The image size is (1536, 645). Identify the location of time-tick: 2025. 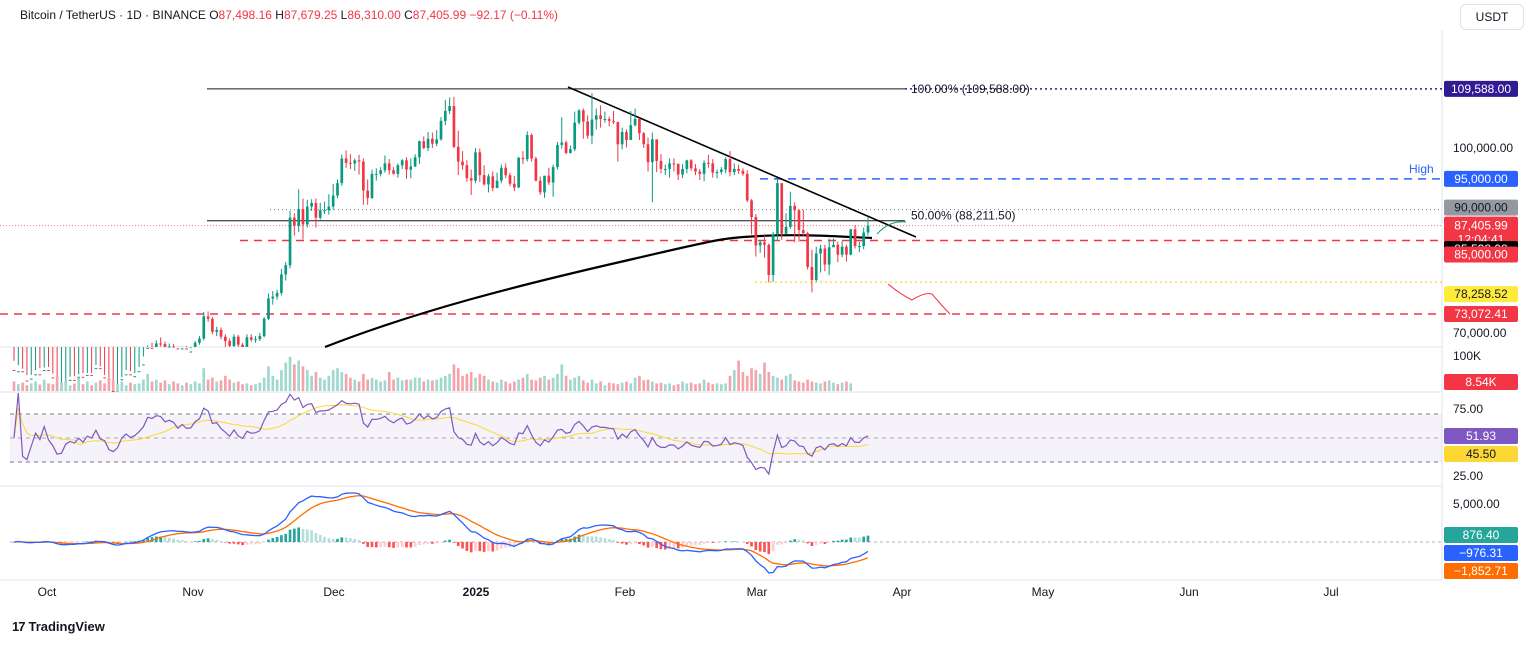
(476, 592).